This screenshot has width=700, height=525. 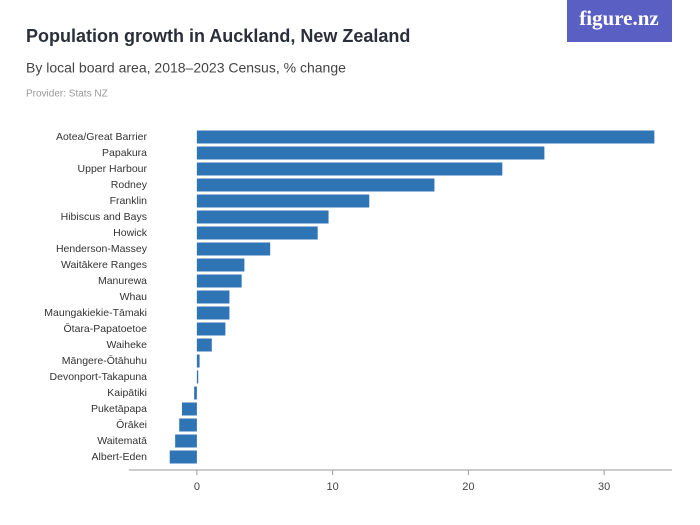 I want to click on category-label: Ōrākei, so click(x=131, y=425).